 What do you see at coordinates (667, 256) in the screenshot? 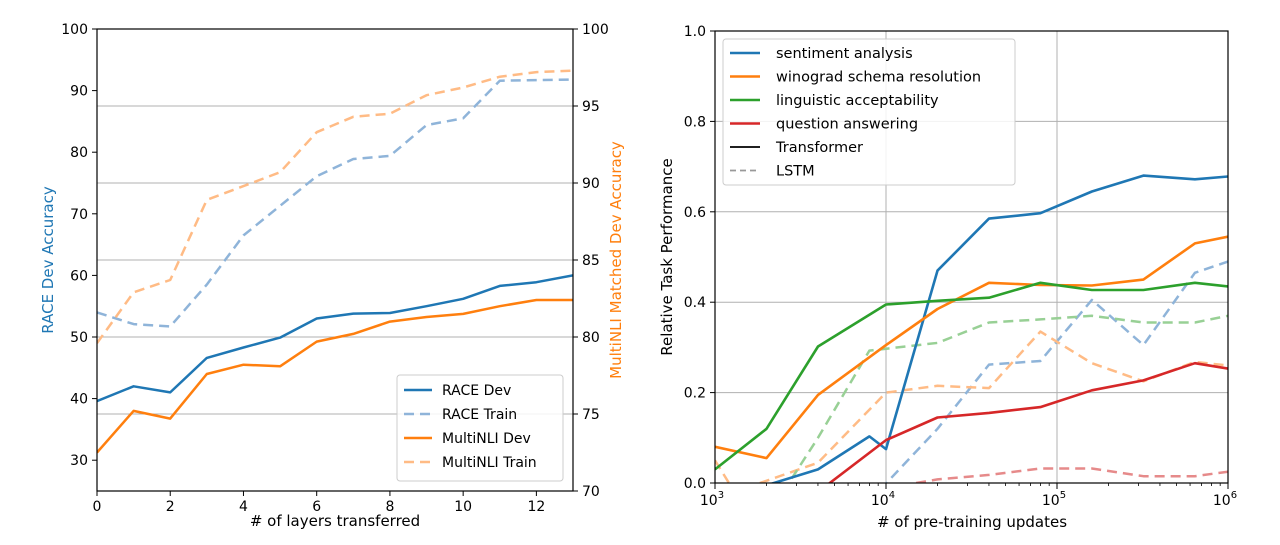
I see `right-chart-y-axis-label: Relative Task Performance` at bounding box center [667, 256].